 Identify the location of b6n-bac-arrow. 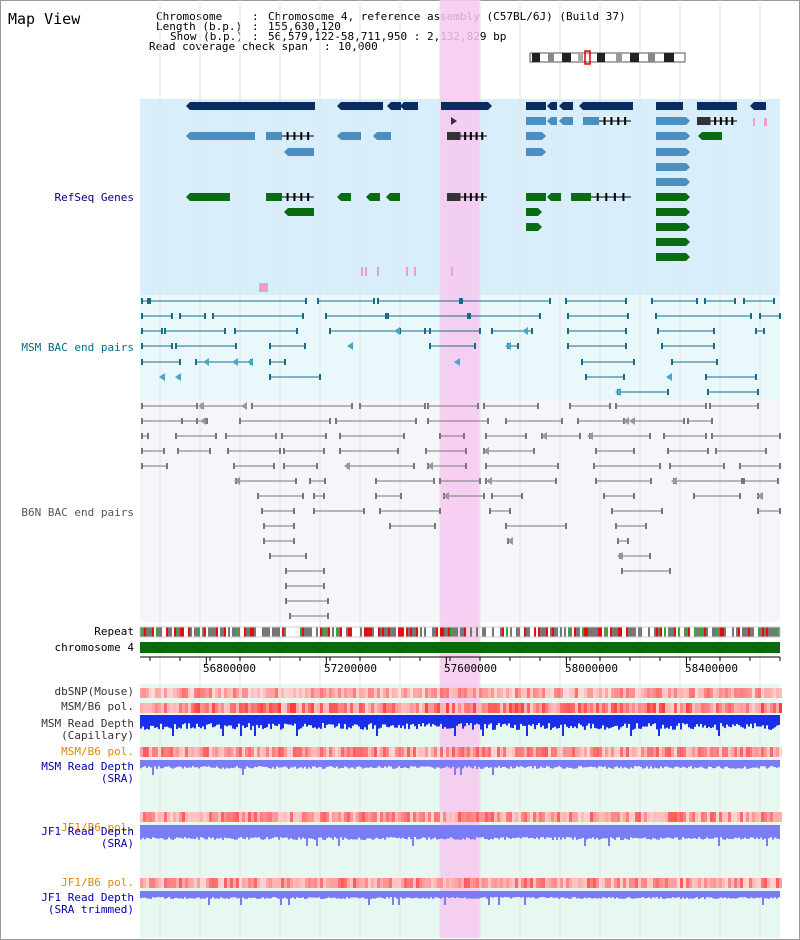
(626, 421).